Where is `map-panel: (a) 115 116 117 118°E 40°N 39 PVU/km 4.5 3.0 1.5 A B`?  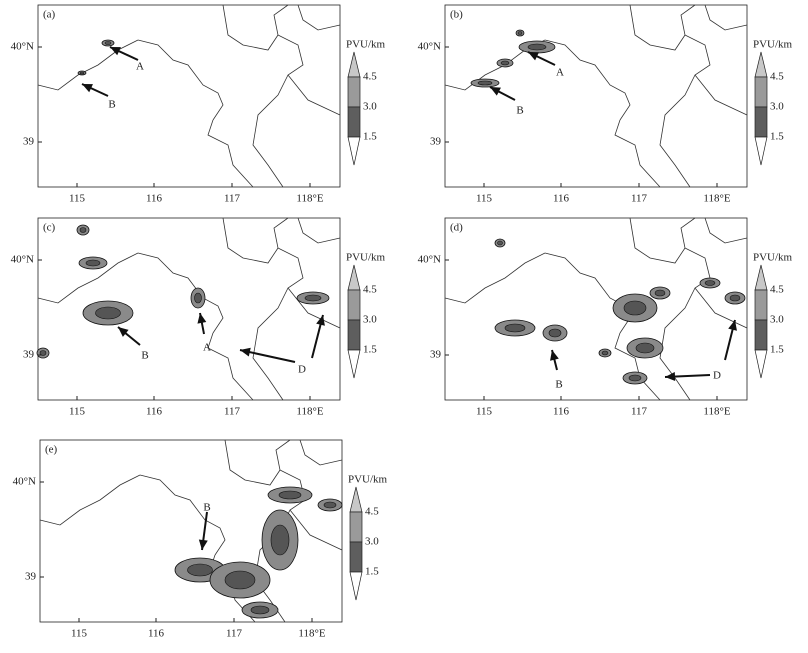 map-panel: (a) 115 116 117 118°E 40°N 39 PVU/km 4.5 3.0 1.5 A B is located at coordinates (198, 104).